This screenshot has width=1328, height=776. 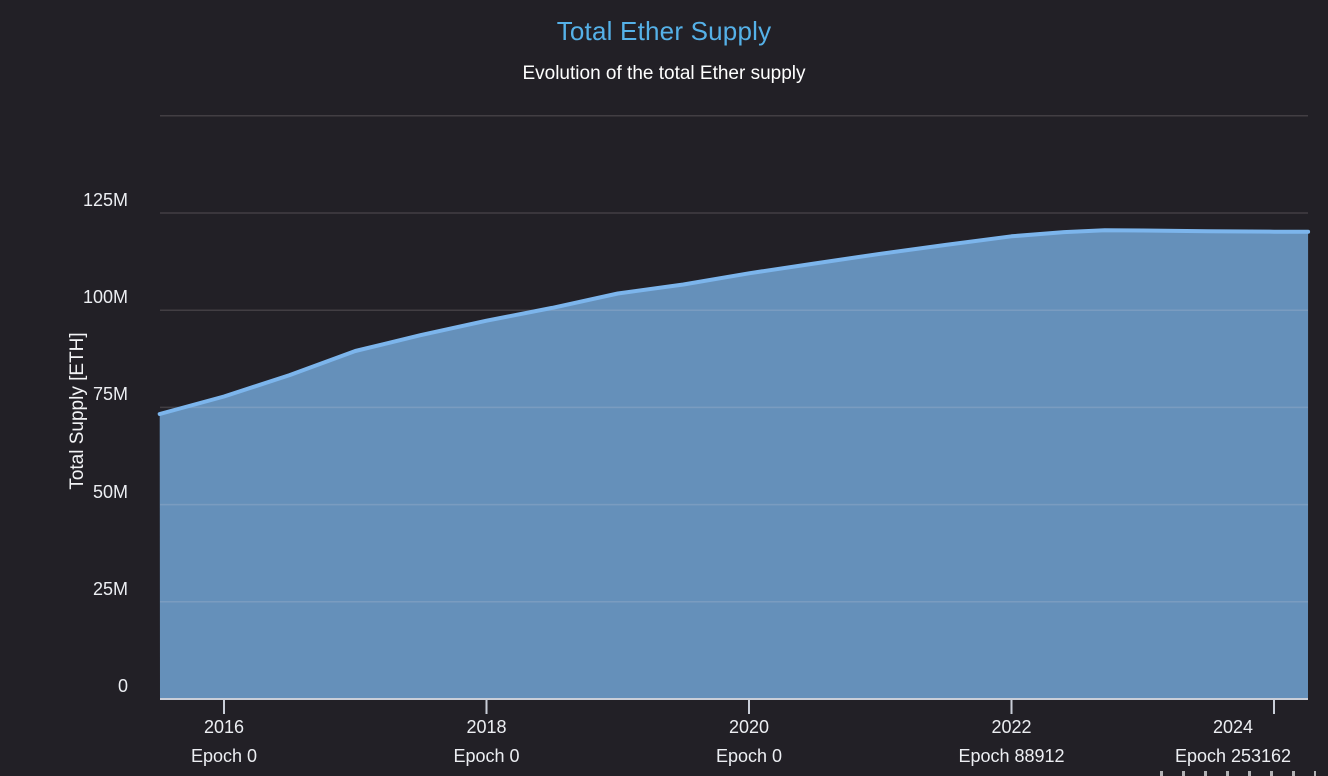 What do you see at coordinates (110, 588) in the screenshot?
I see `y-axis-label-25M: 25M` at bounding box center [110, 588].